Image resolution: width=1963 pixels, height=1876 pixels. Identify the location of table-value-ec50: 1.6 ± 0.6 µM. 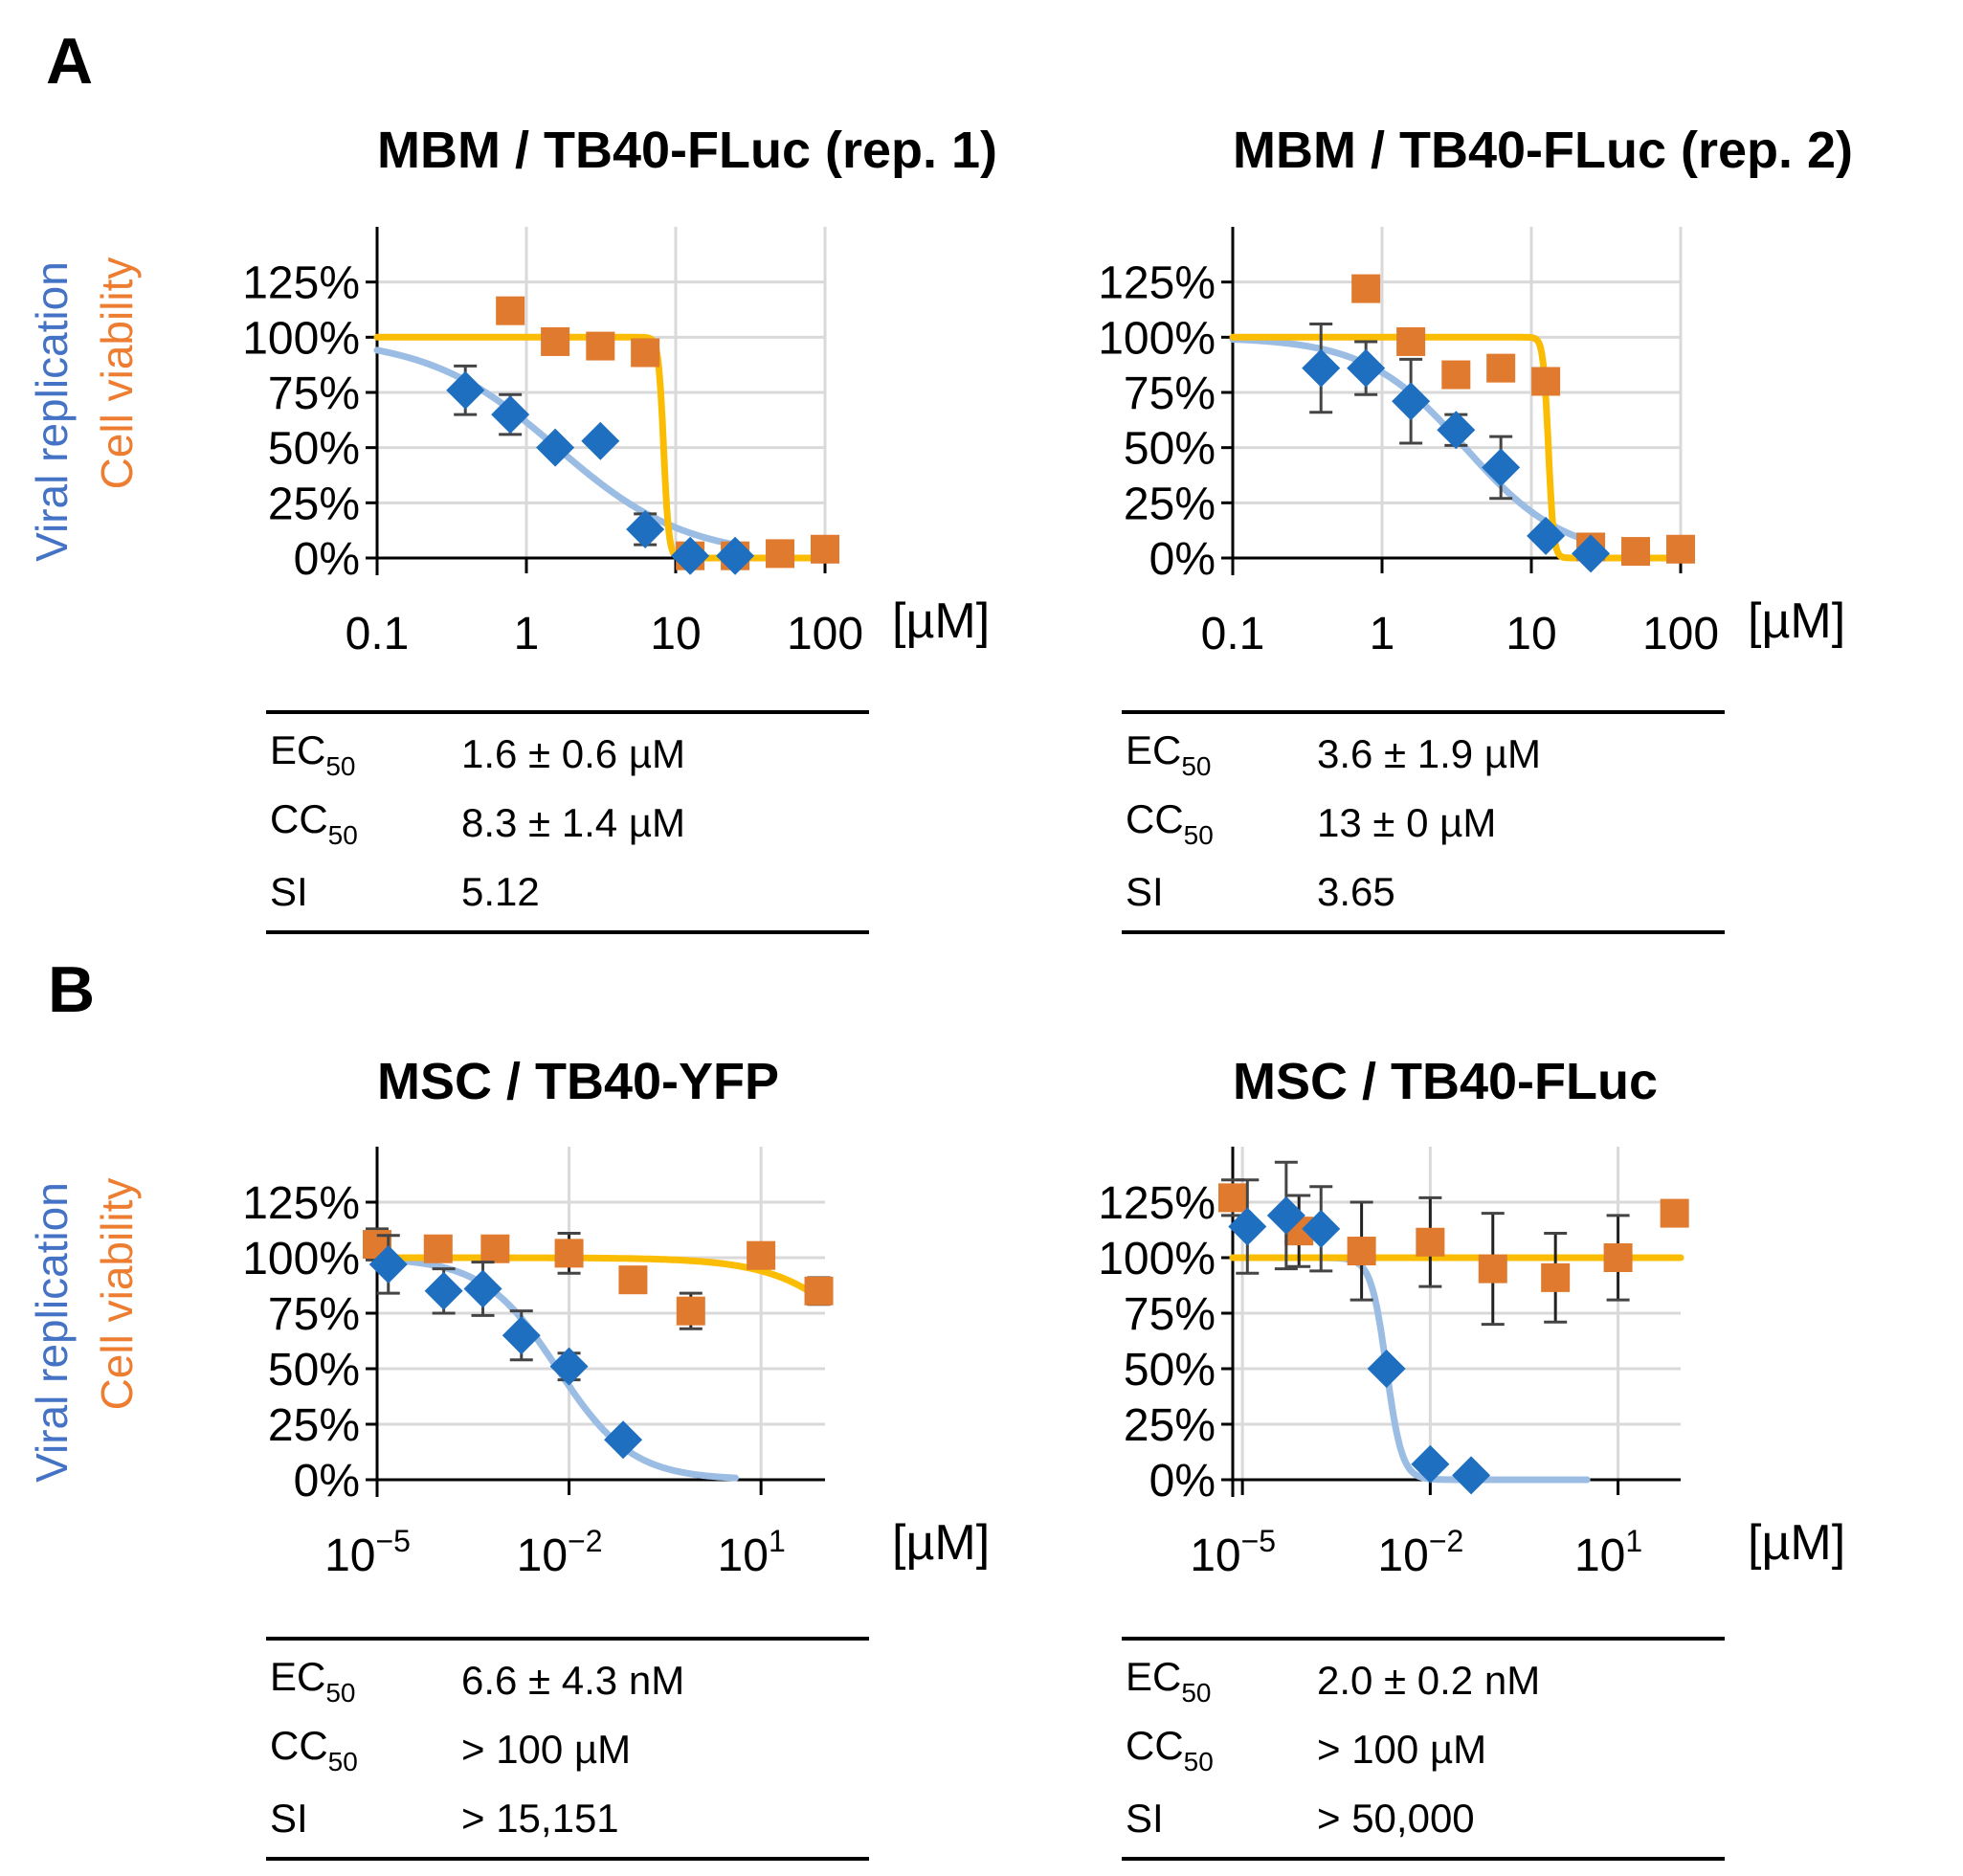
(573, 753).